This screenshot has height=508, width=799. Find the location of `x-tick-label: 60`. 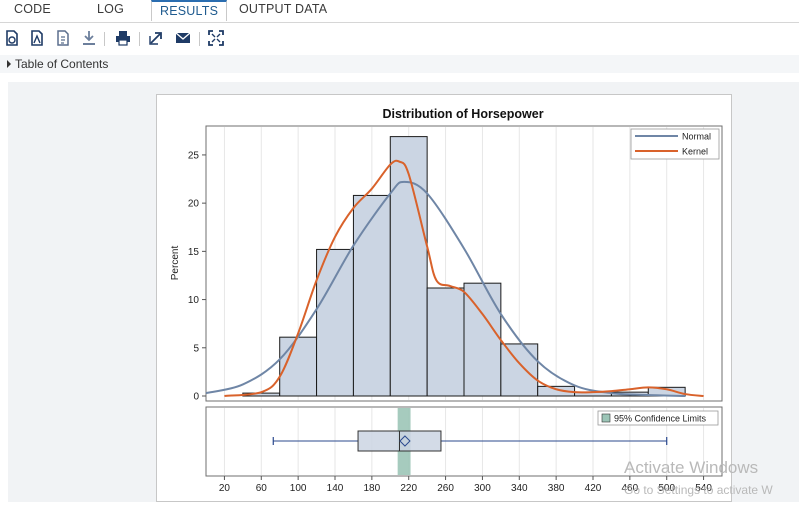

x-tick-label: 60 is located at coordinates (262, 488).